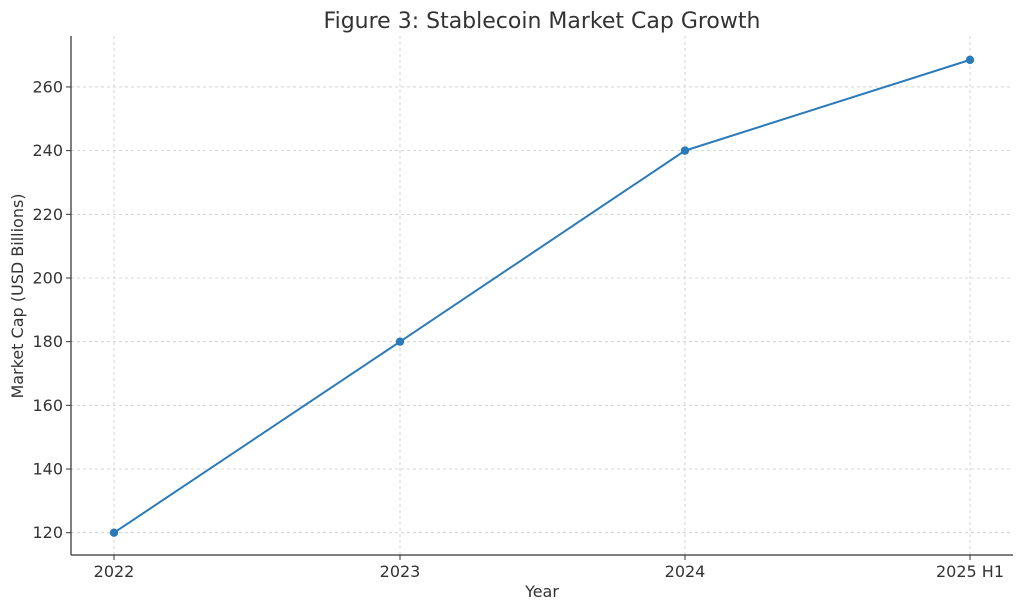 The width and height of the screenshot is (1024, 611). I want to click on y-tick-label: 200, so click(47, 277).